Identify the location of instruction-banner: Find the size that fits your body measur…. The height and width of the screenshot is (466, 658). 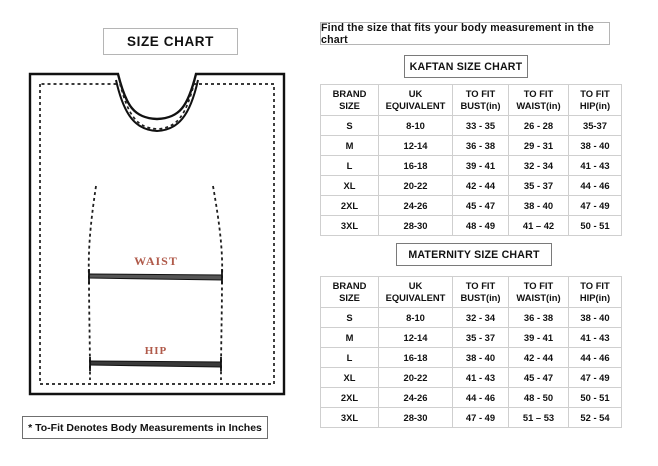
(465, 34).